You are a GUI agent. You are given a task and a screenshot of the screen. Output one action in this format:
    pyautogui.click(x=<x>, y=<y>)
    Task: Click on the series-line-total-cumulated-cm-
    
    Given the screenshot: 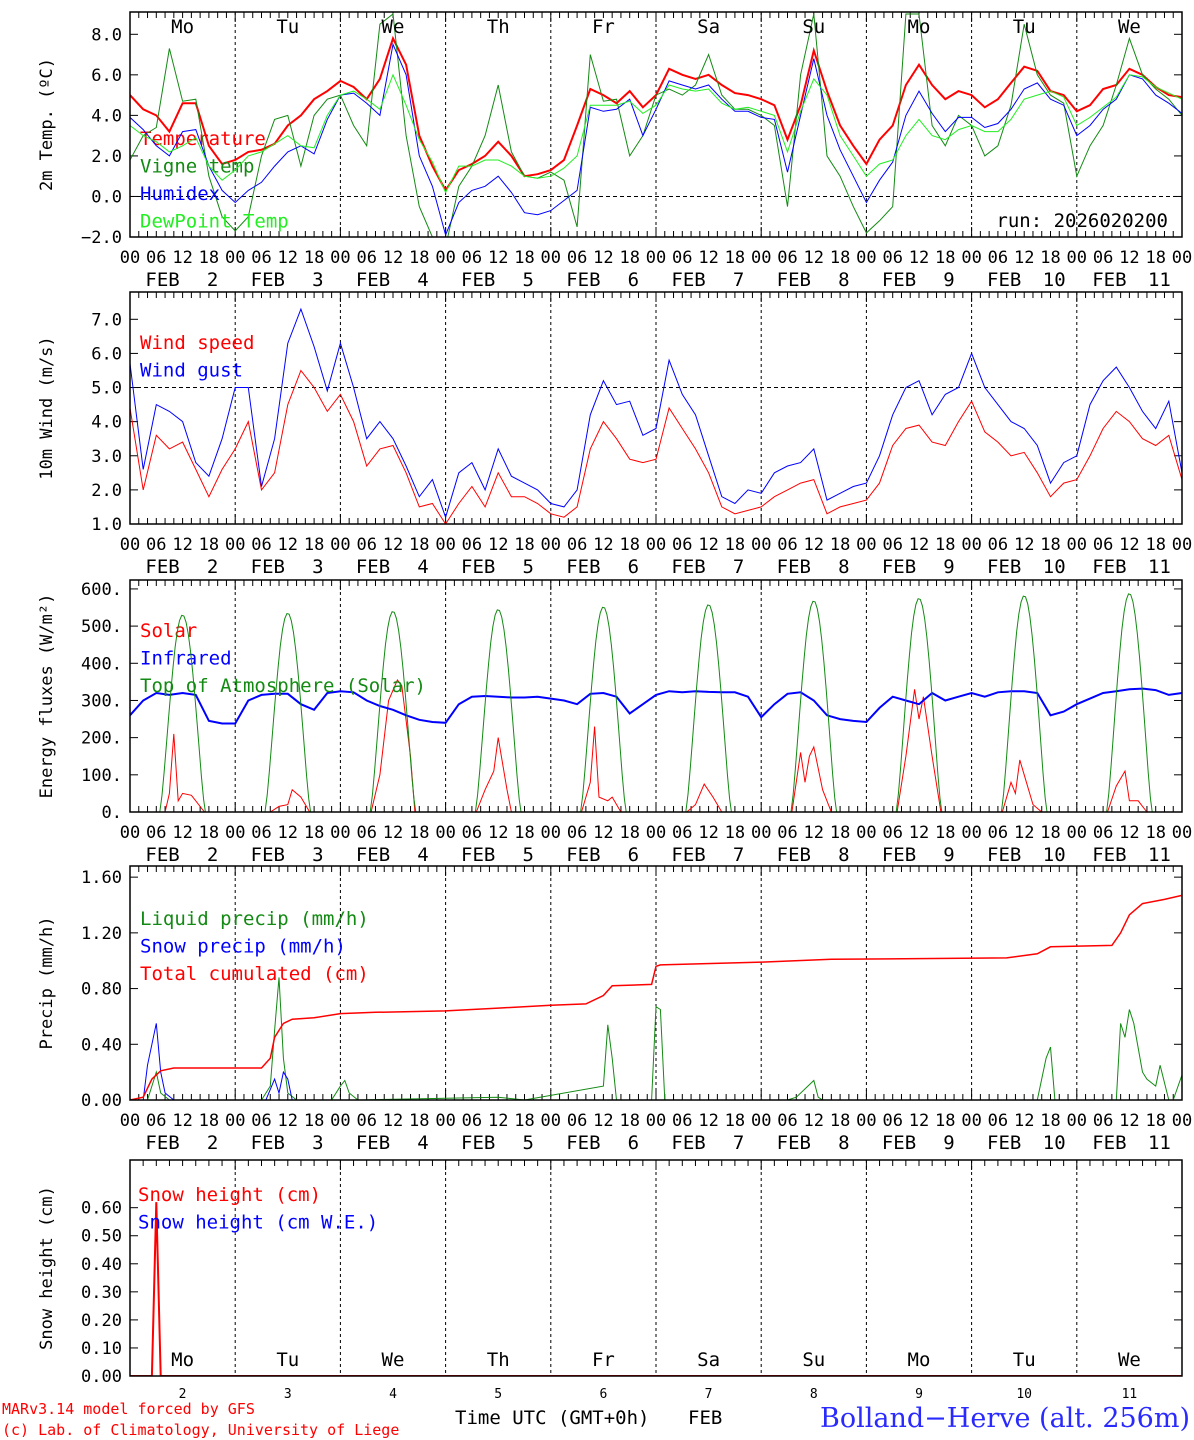 What is the action you would take?
    pyautogui.click(x=656, y=997)
    